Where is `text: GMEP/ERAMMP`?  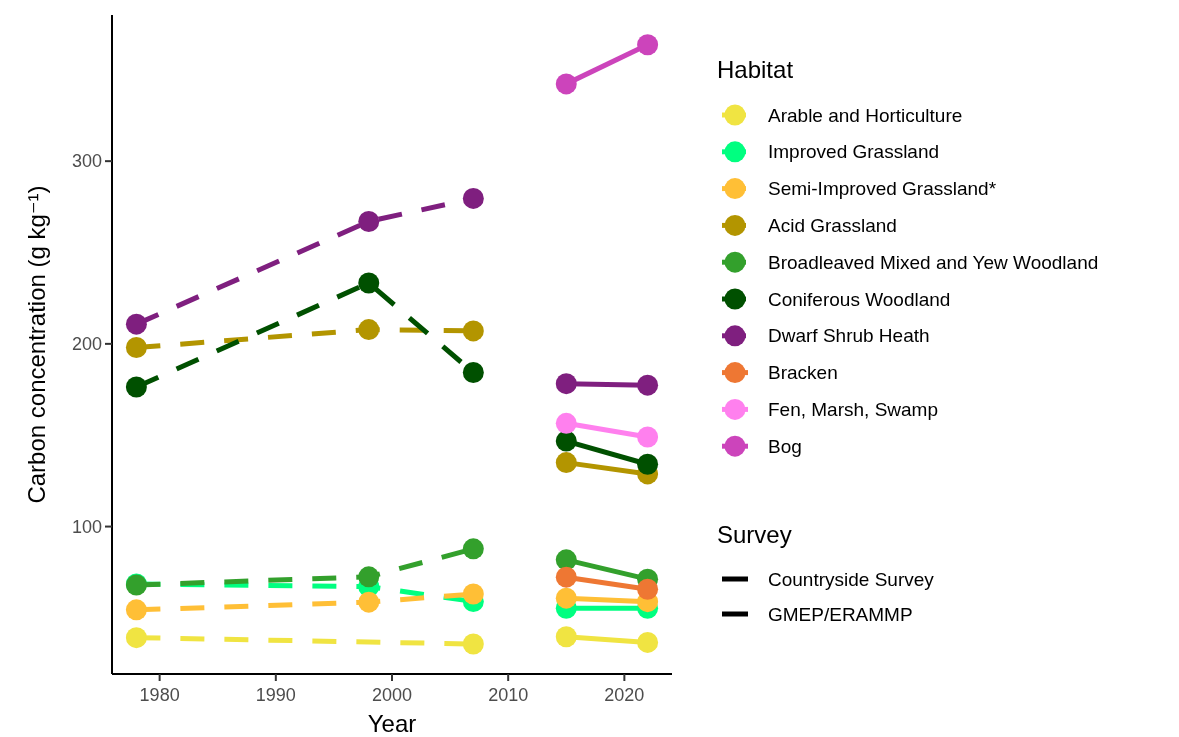 text: GMEP/ERAMMP is located at coordinates (840, 614).